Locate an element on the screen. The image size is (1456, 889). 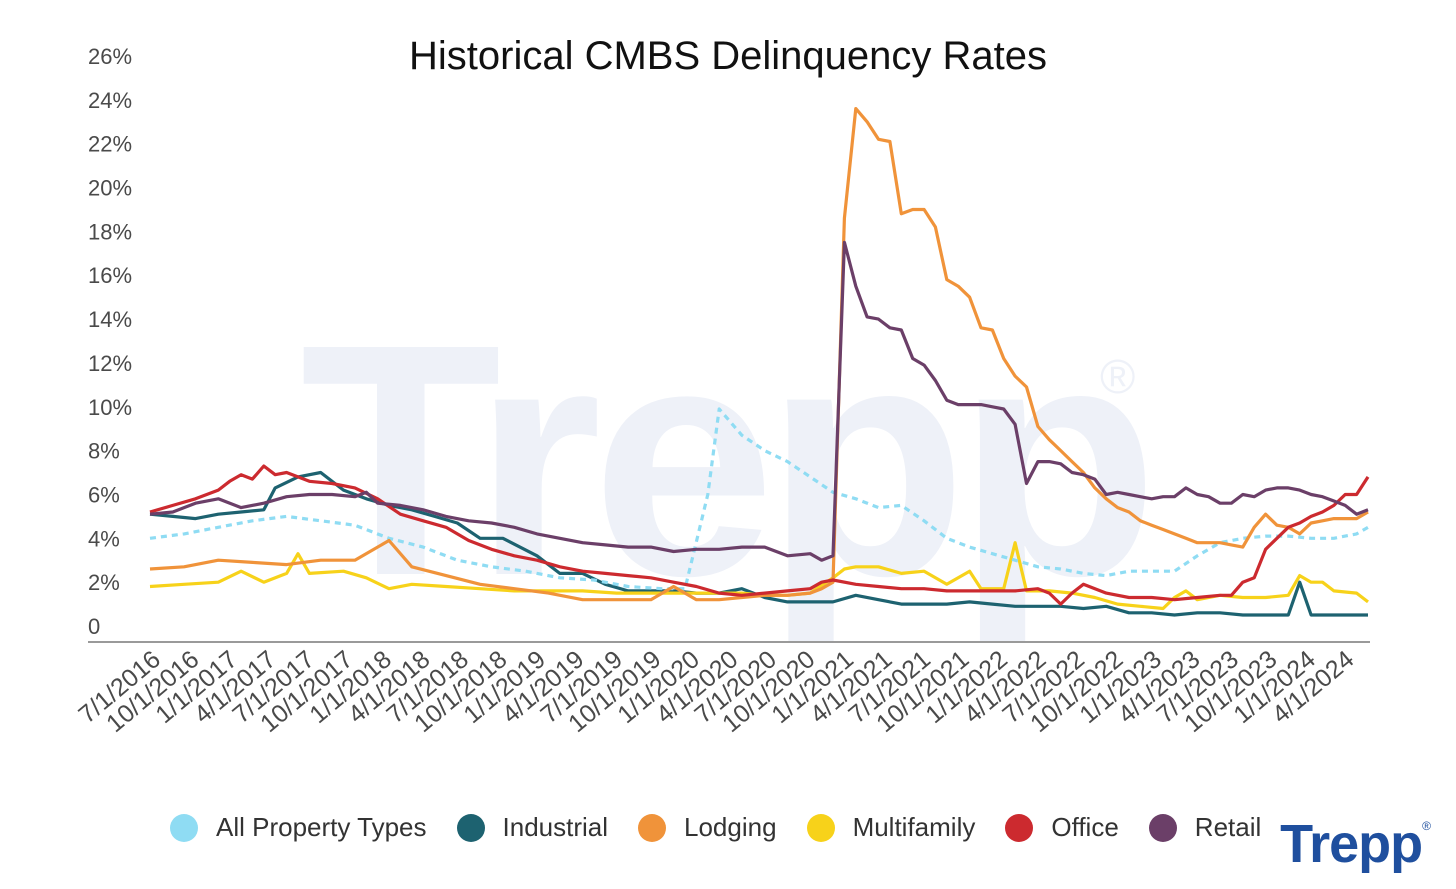
legend-label: Retail is located at coordinates (1228, 827).